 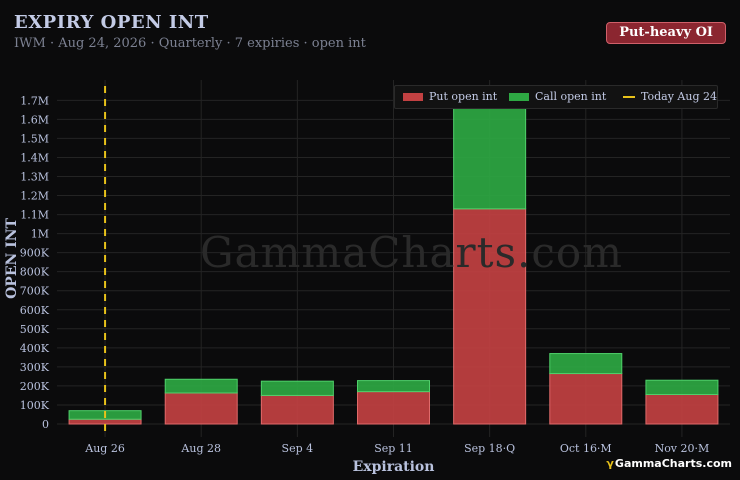 I want to click on legend-swatch-today, so click(x=629, y=97).